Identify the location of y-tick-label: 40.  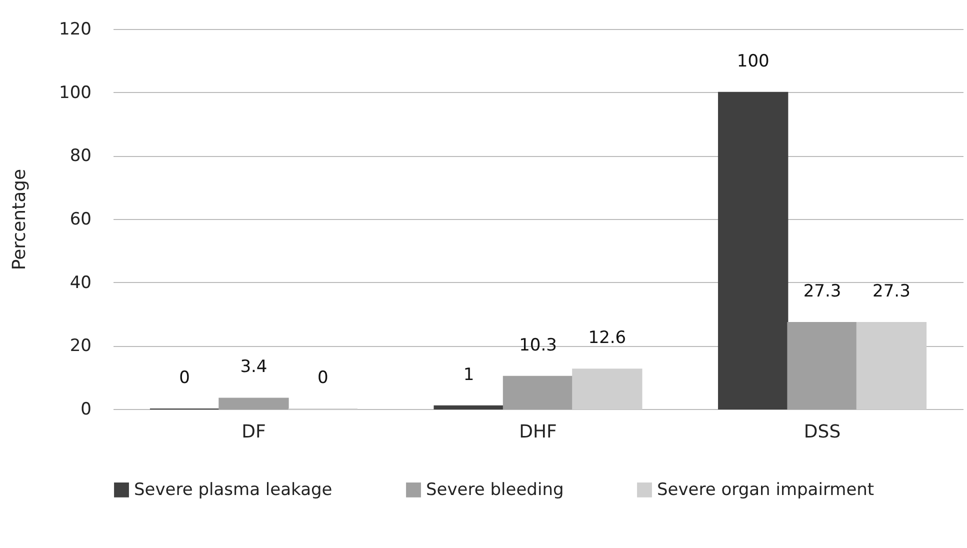
(81, 282).